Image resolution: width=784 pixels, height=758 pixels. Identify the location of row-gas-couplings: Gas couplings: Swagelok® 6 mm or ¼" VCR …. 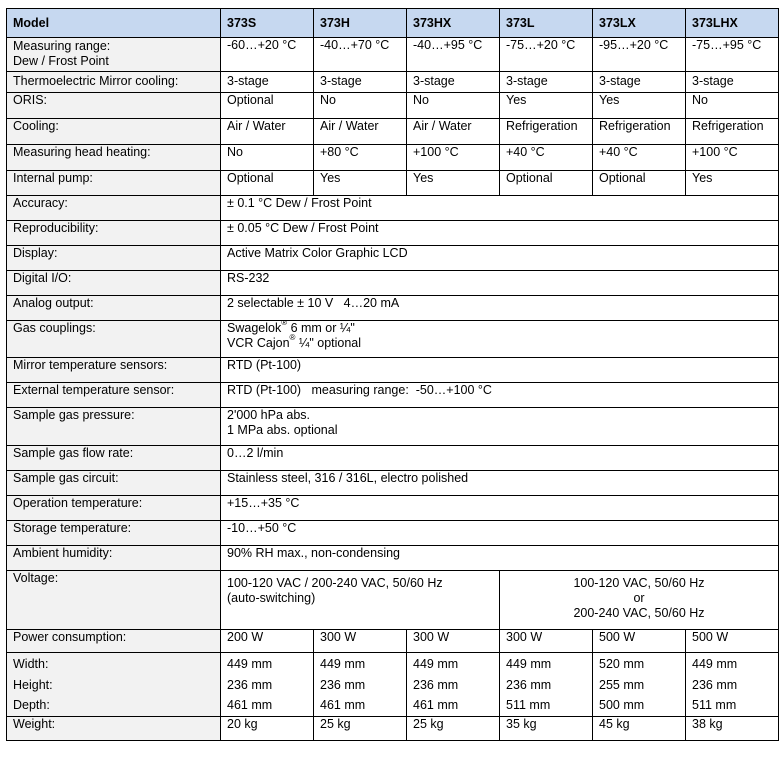
(392, 339).